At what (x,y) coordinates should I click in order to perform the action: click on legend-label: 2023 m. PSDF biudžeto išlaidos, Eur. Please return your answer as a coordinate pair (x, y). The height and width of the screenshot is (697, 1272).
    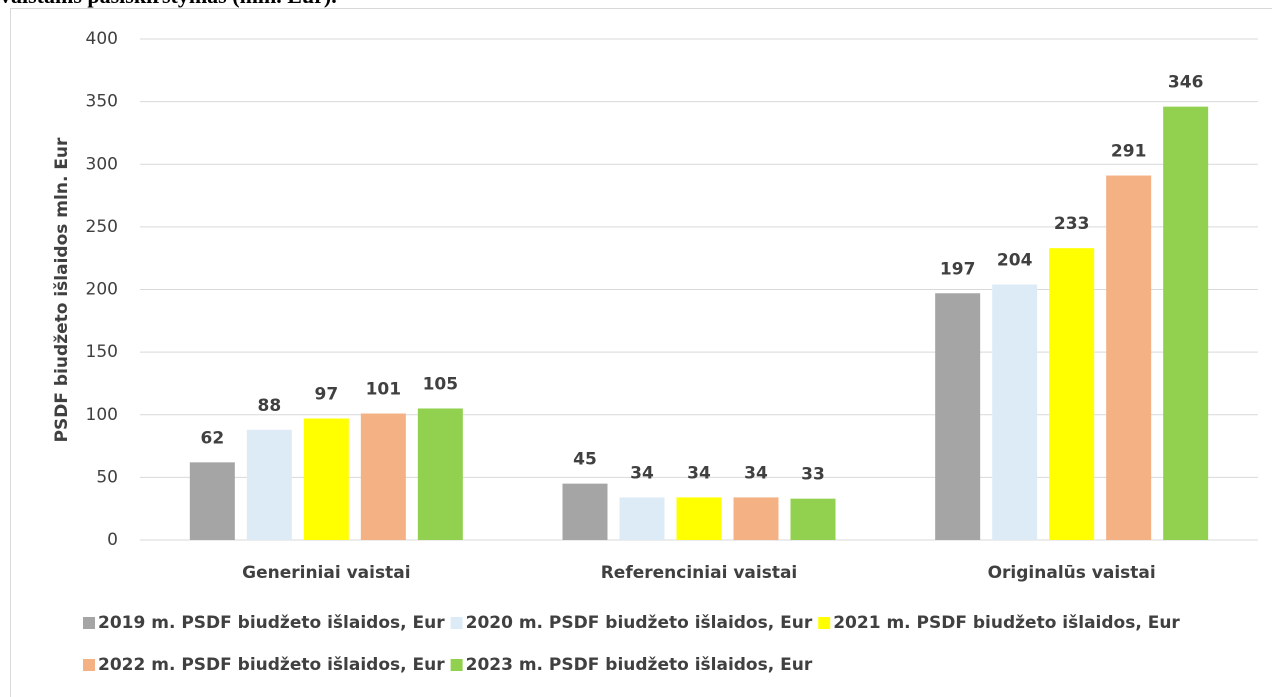
    Looking at the image, I should click on (639, 665).